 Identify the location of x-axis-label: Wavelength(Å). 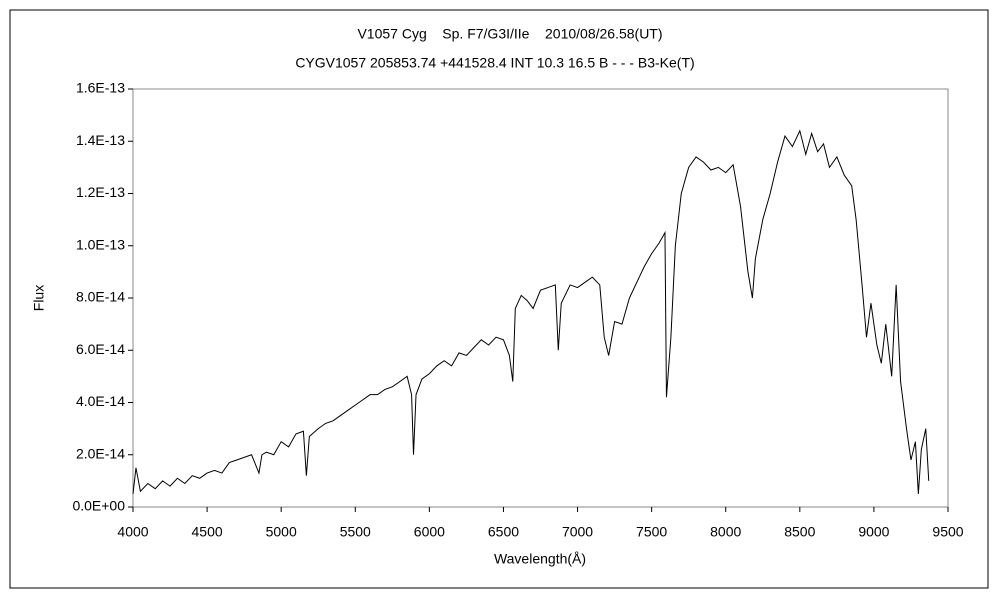
(540, 559).